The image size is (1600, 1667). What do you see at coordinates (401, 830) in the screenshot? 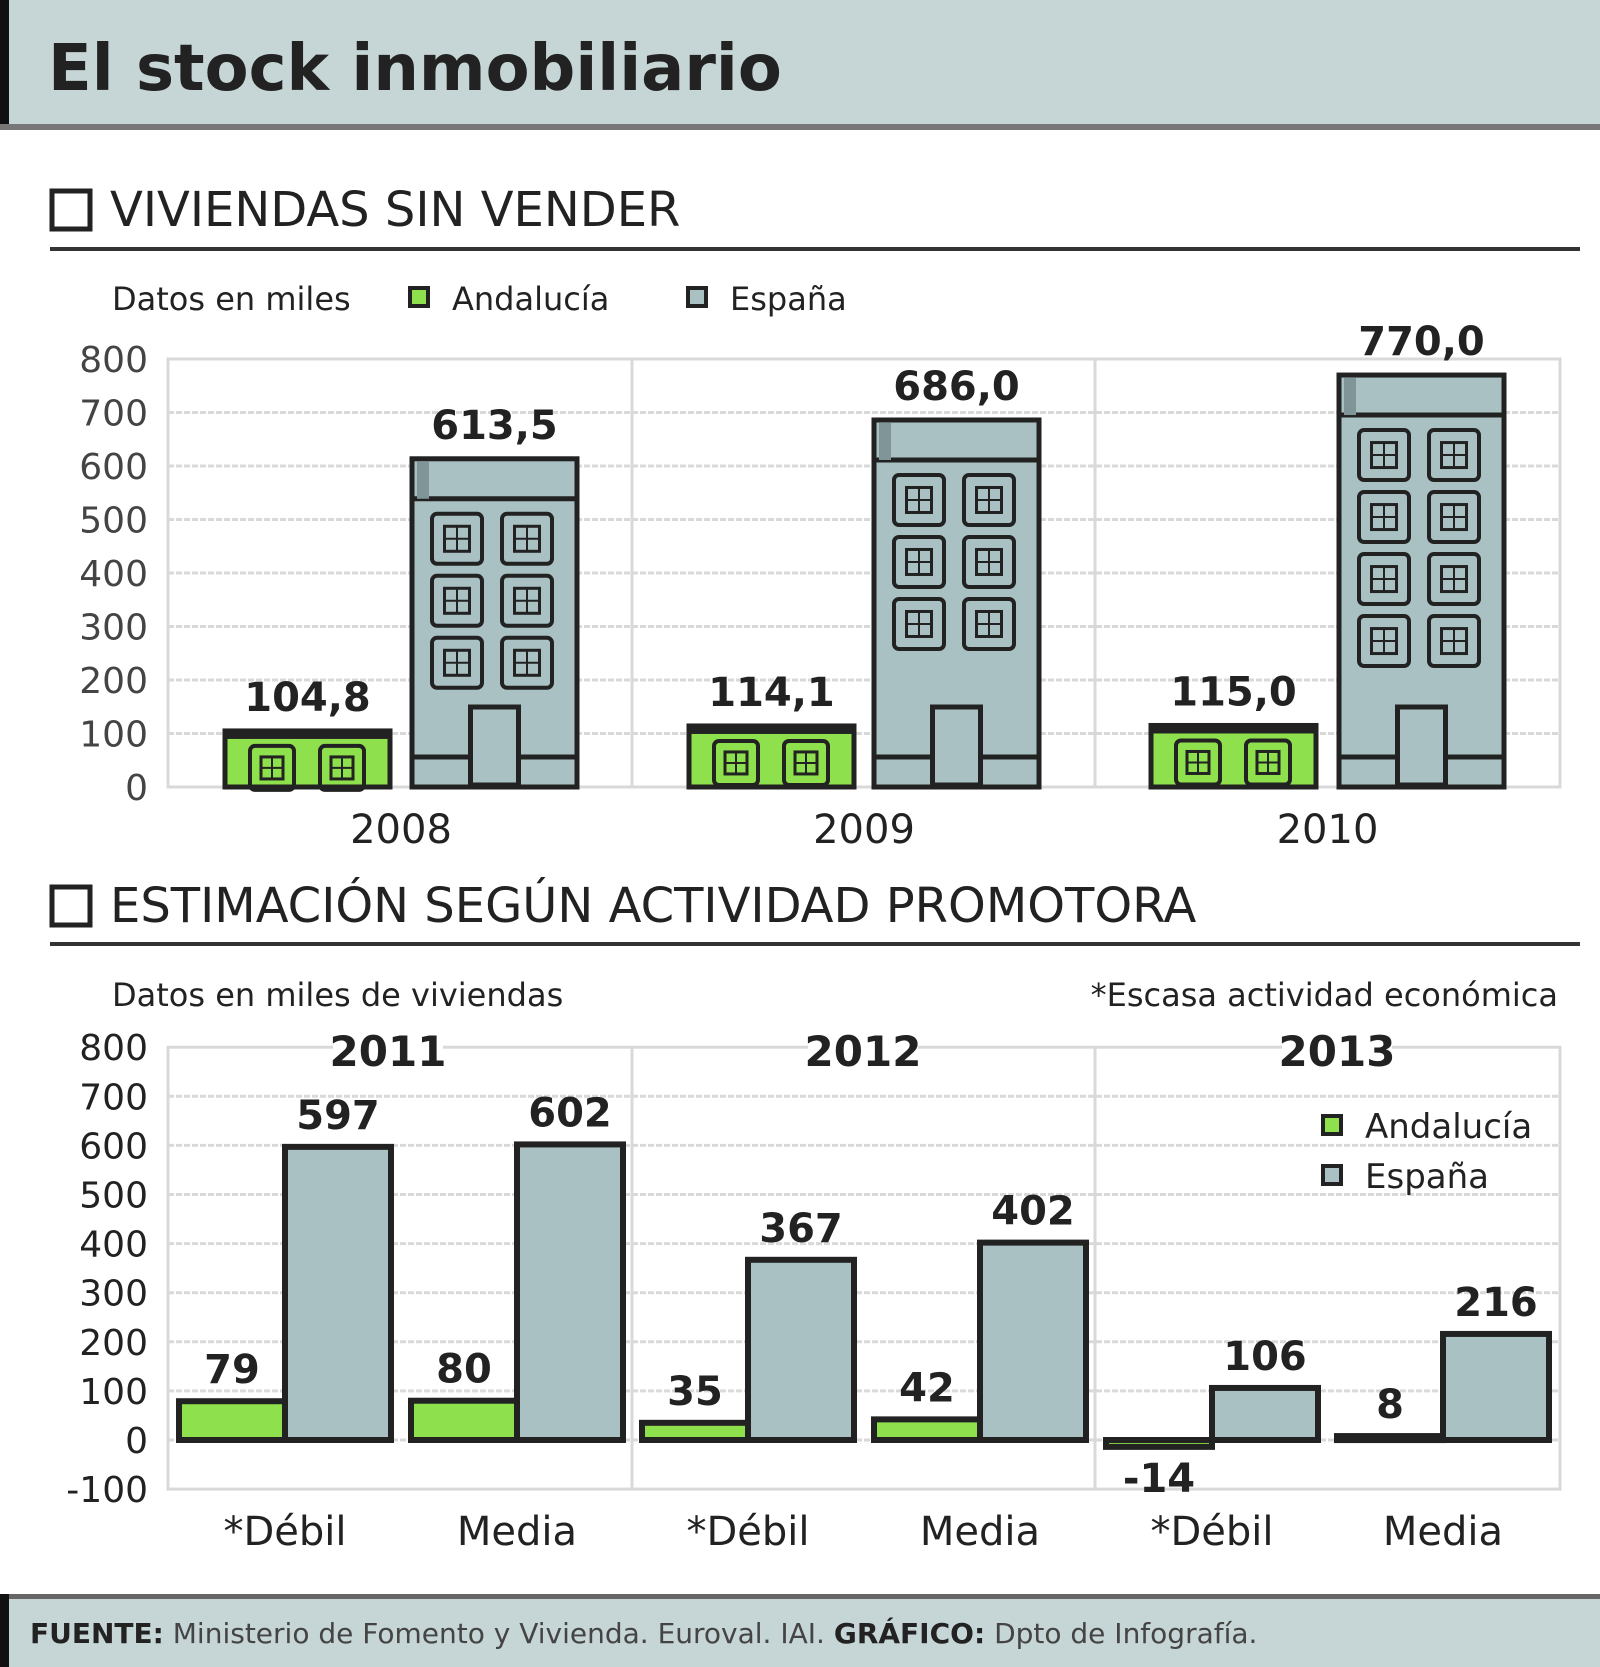
I see `x-category-label: 2008` at bounding box center [401, 830].